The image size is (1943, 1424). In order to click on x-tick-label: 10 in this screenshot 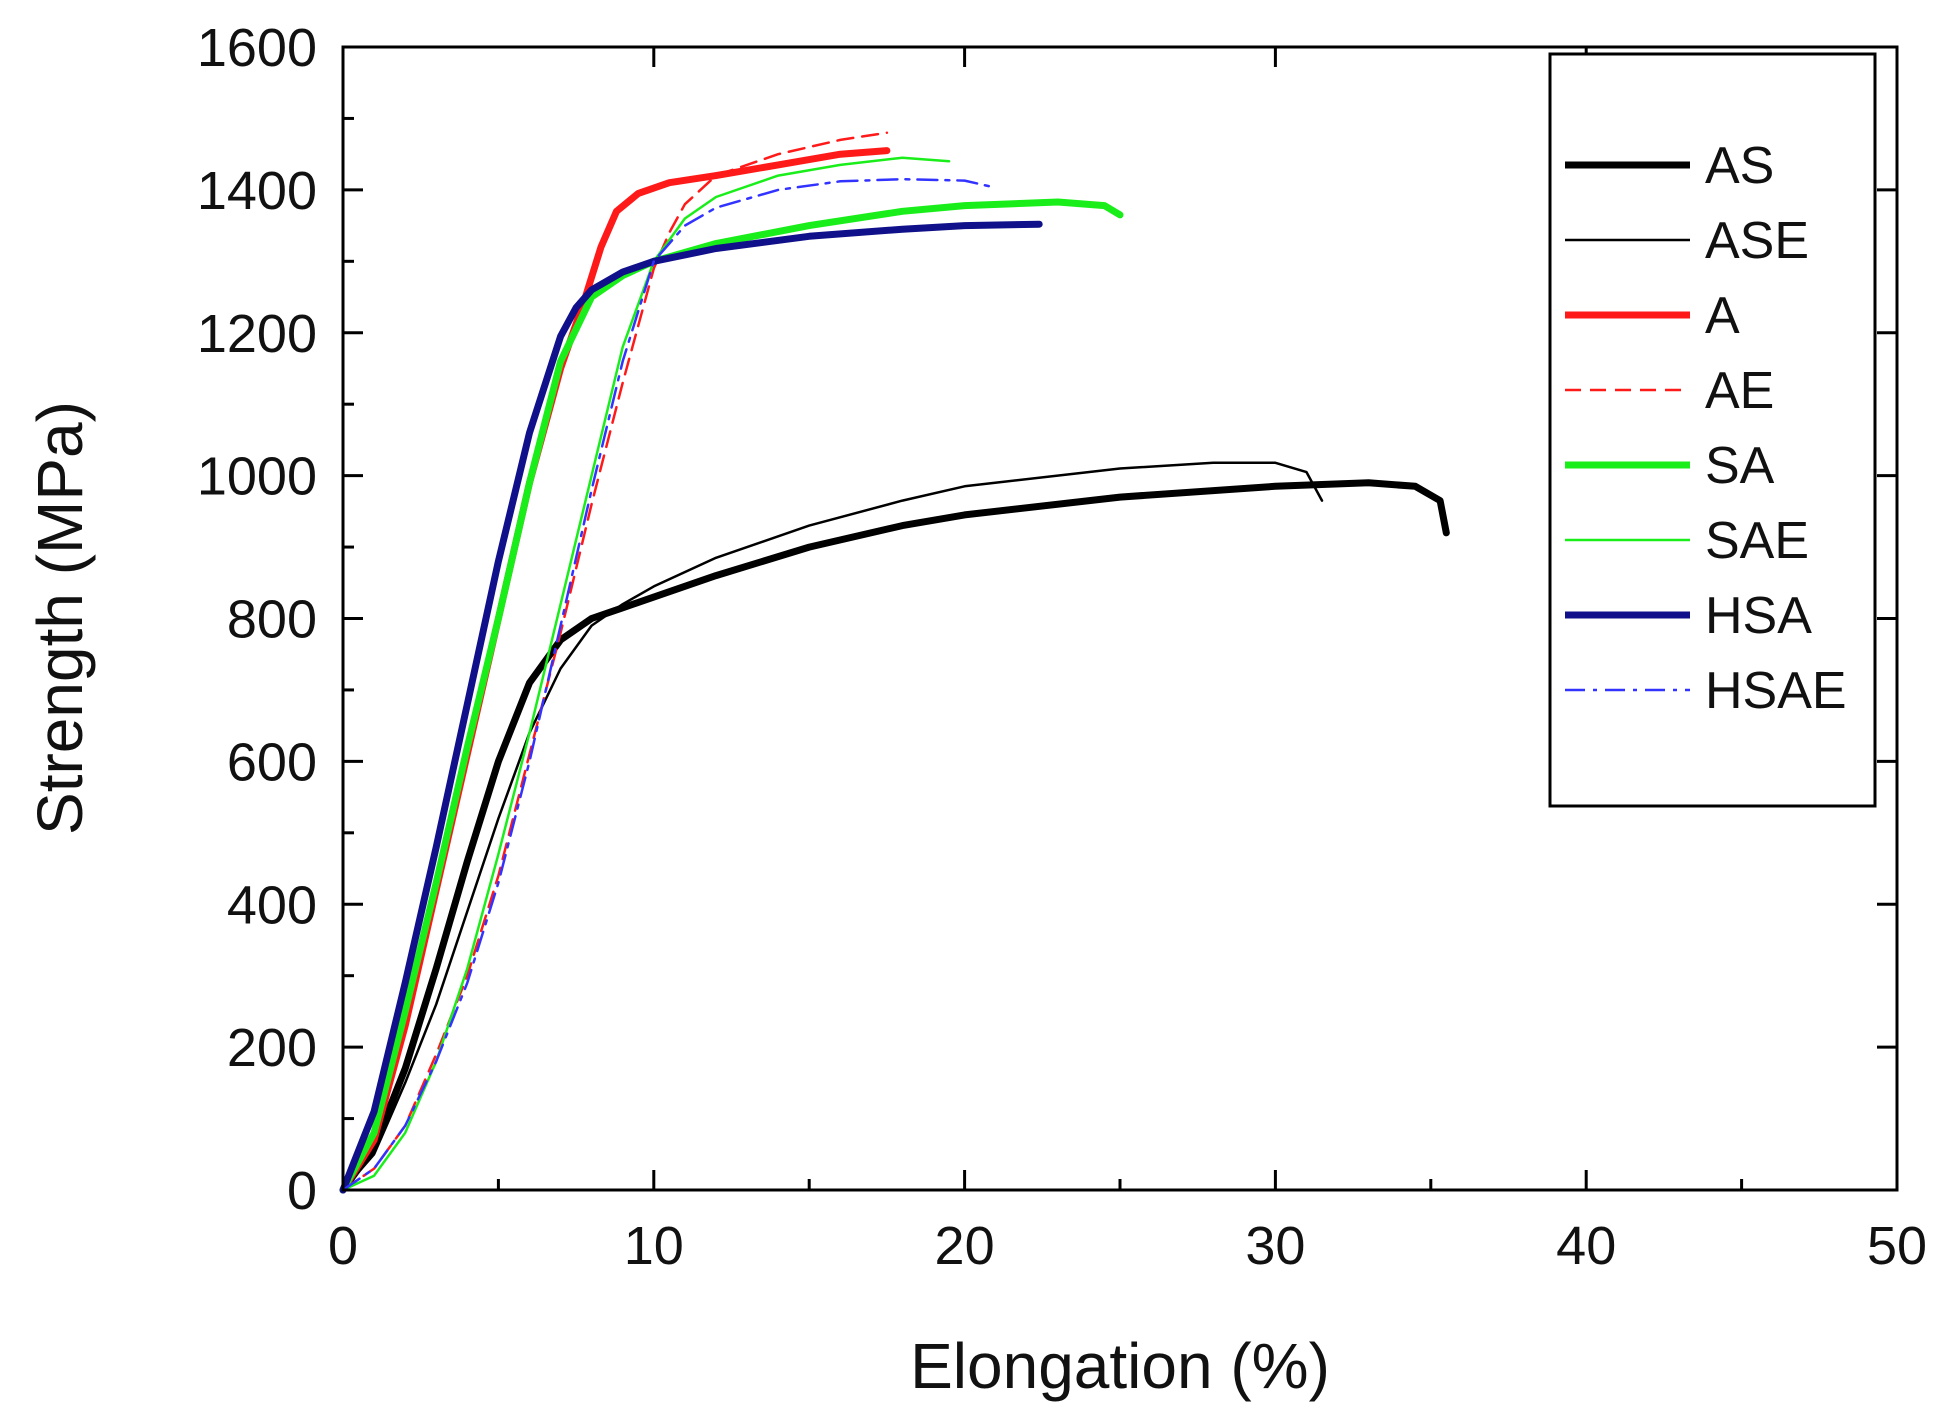, I will do `click(654, 1246)`.